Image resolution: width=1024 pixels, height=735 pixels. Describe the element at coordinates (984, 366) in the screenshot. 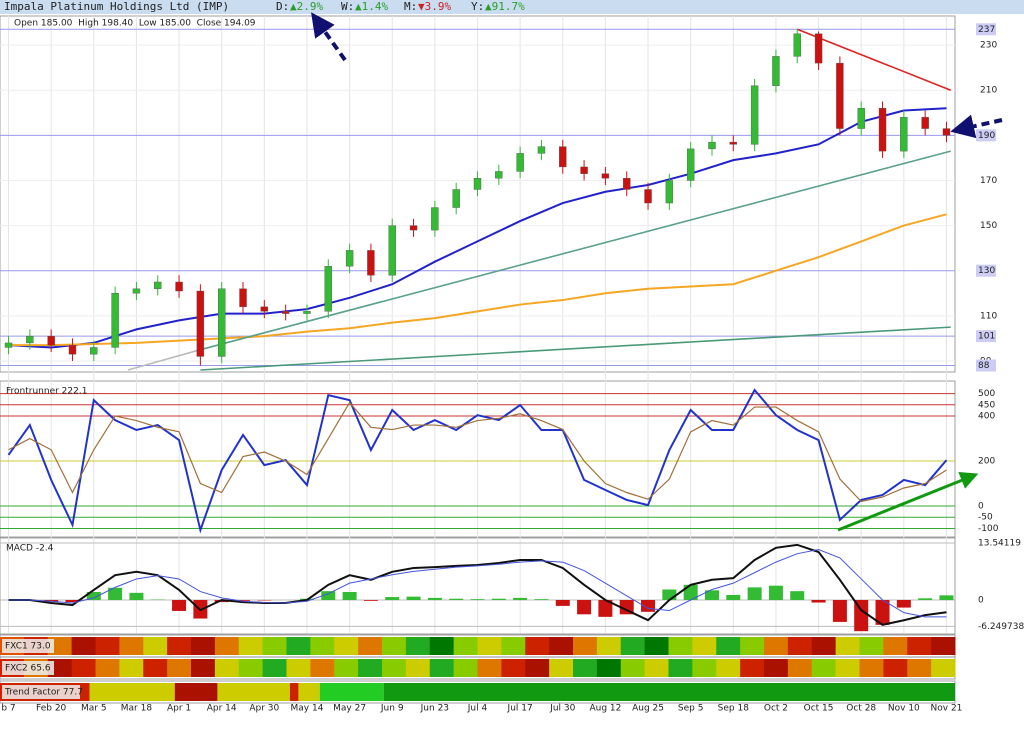

I see `level-label: 88` at that location.